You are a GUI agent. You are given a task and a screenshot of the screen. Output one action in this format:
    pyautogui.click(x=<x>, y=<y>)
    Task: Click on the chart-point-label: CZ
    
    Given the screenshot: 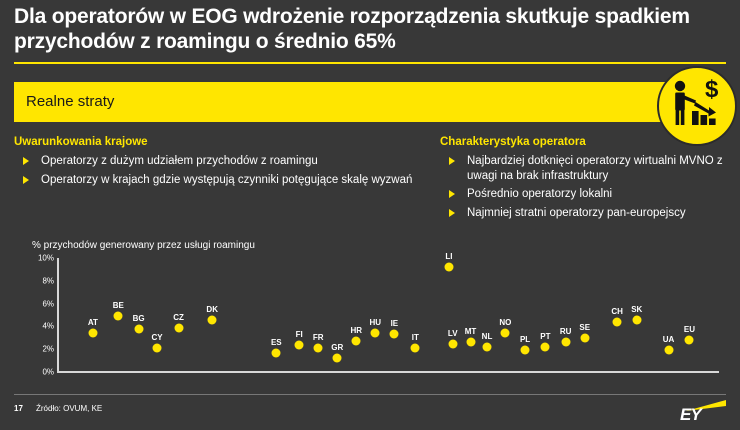 What is the action you would take?
    pyautogui.click(x=178, y=317)
    